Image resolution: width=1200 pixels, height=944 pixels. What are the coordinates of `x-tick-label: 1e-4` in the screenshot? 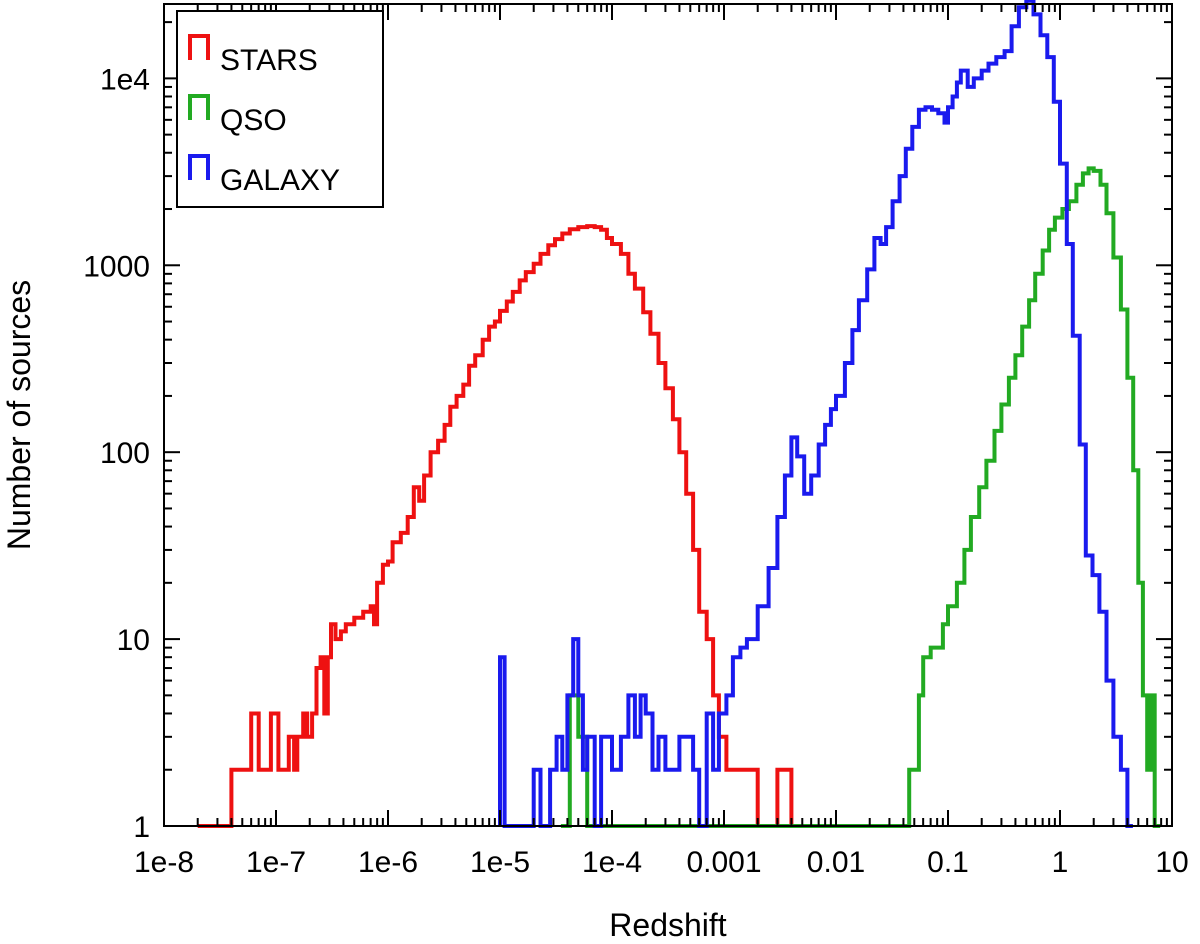 It's located at (612, 862).